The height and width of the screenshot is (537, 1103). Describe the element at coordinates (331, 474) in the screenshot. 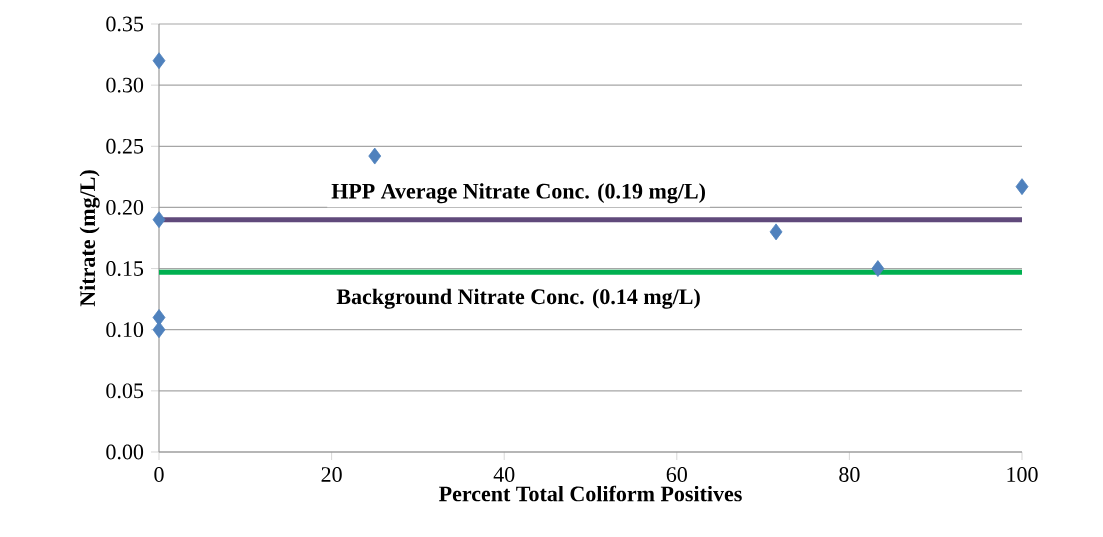

I see `x-tick-label: 20` at that location.